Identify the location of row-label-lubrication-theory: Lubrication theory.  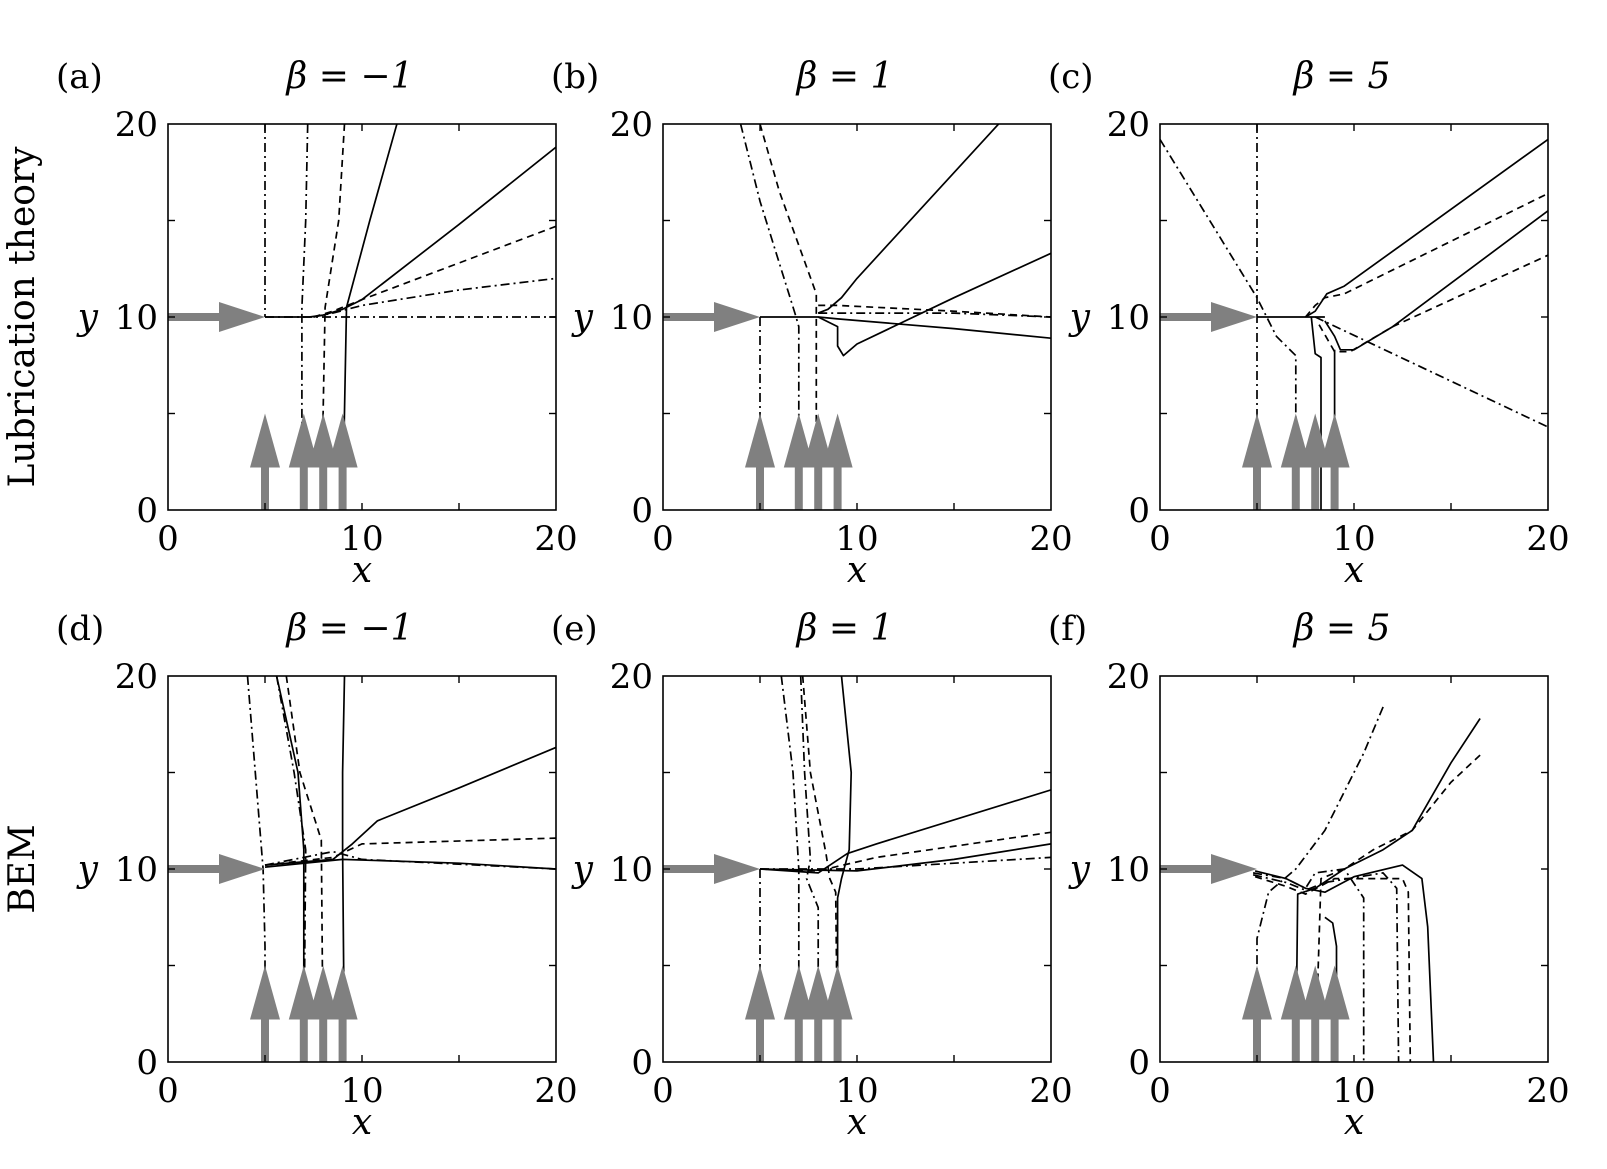
(22, 317).